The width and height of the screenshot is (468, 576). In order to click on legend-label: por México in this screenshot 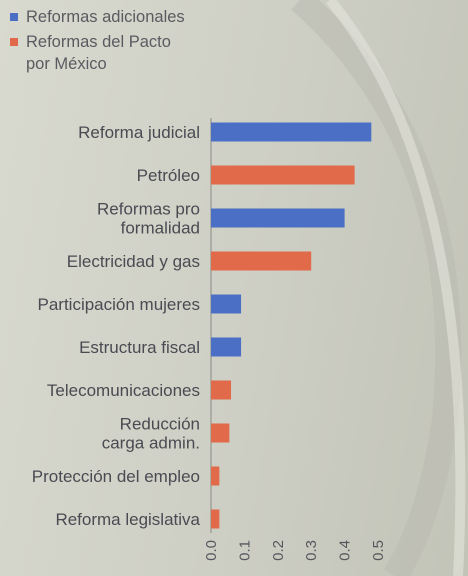, I will do `click(66, 64)`.